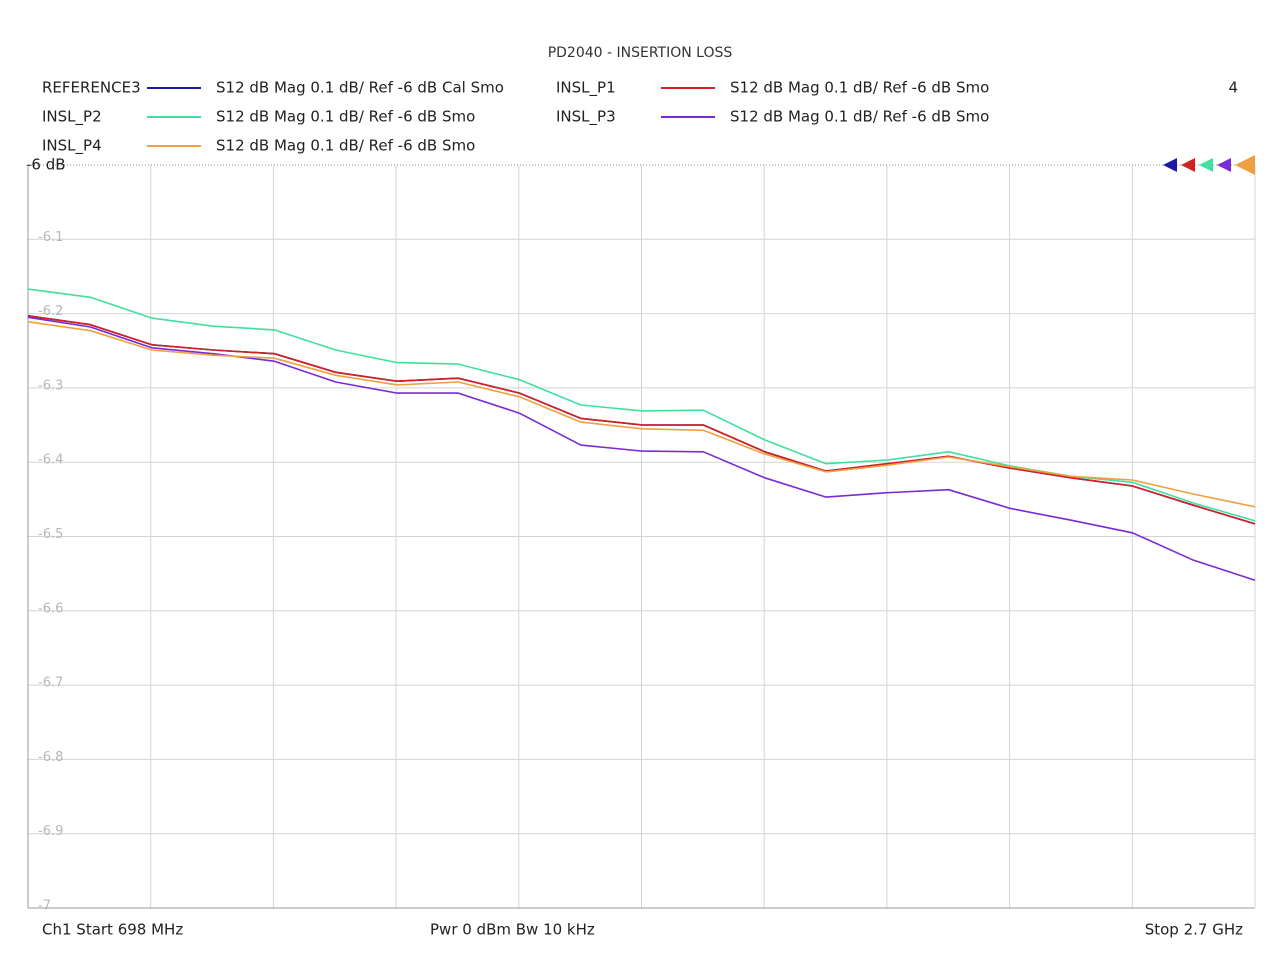 The height and width of the screenshot is (964, 1280). What do you see at coordinates (91, 88) in the screenshot?
I see `legend-name: REFERENCE3` at bounding box center [91, 88].